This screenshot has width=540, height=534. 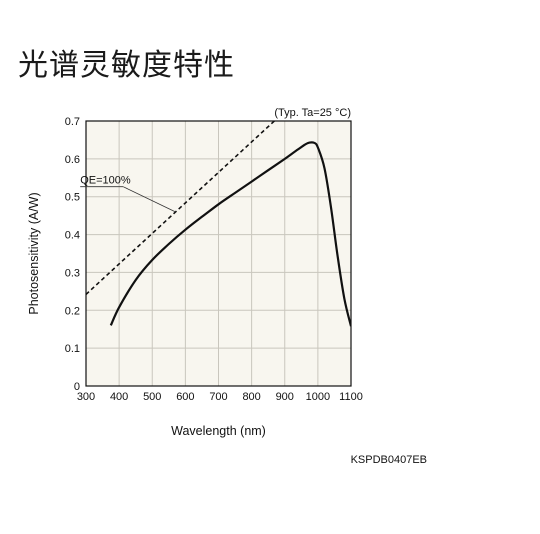 I want to click on page-title: 光谱灵敏度特性, so click(x=126, y=65).